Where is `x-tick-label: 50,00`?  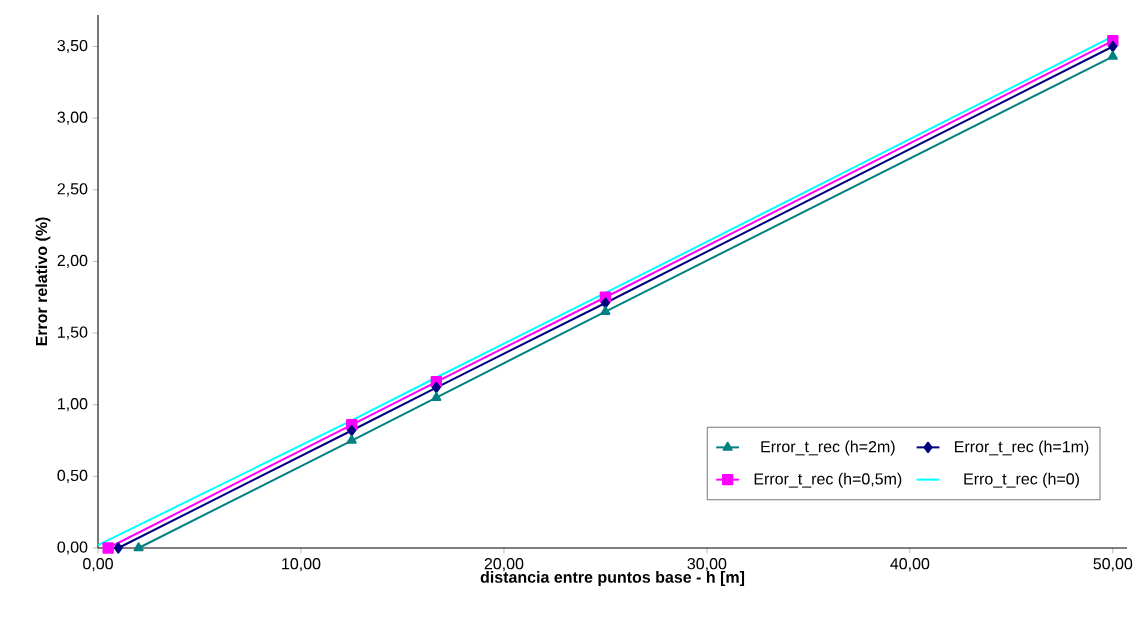
x-tick-label: 50,00 is located at coordinates (1113, 565).